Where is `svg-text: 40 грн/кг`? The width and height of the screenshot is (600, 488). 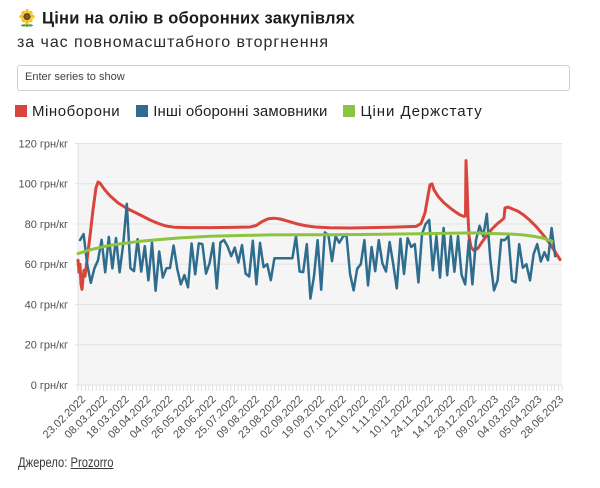 svg-text: 40 грн/кг is located at coordinates (46, 305).